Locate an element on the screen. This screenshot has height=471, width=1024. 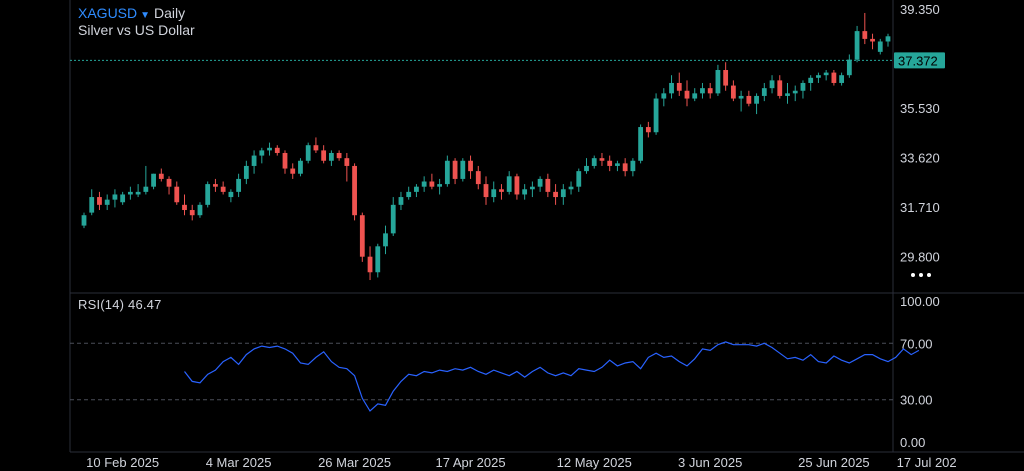
rsi-tick-label: 70.00 is located at coordinates (916, 343).